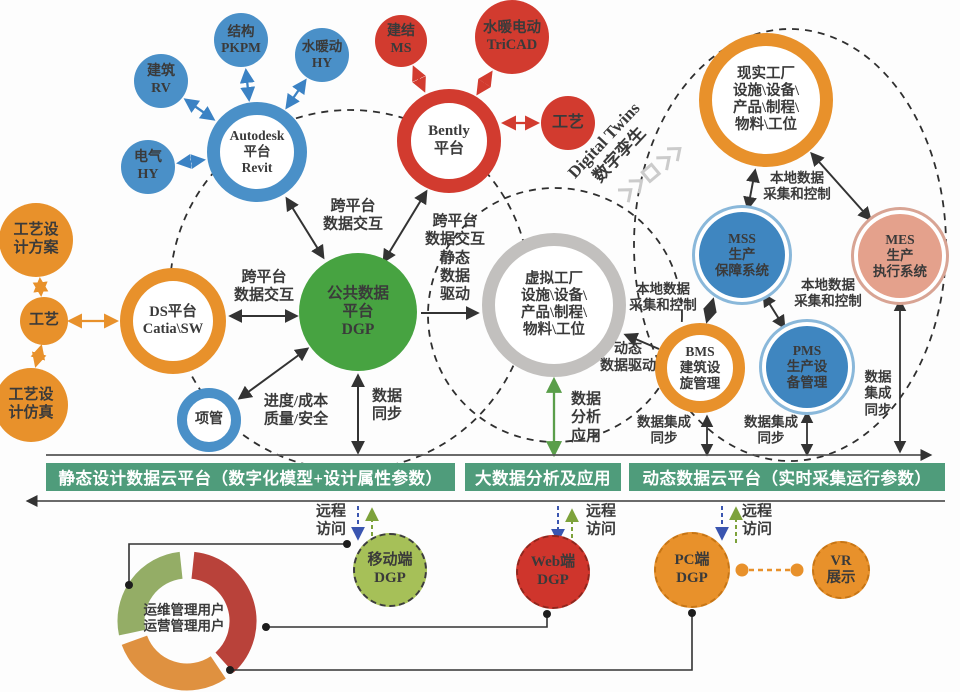 This screenshot has height=692, width=960. What do you see at coordinates (766, 100) in the screenshot?
I see `node-real-factory: 现实工厂 设施\设备\ 产品\制程\ 物料\工位` at bounding box center [766, 100].